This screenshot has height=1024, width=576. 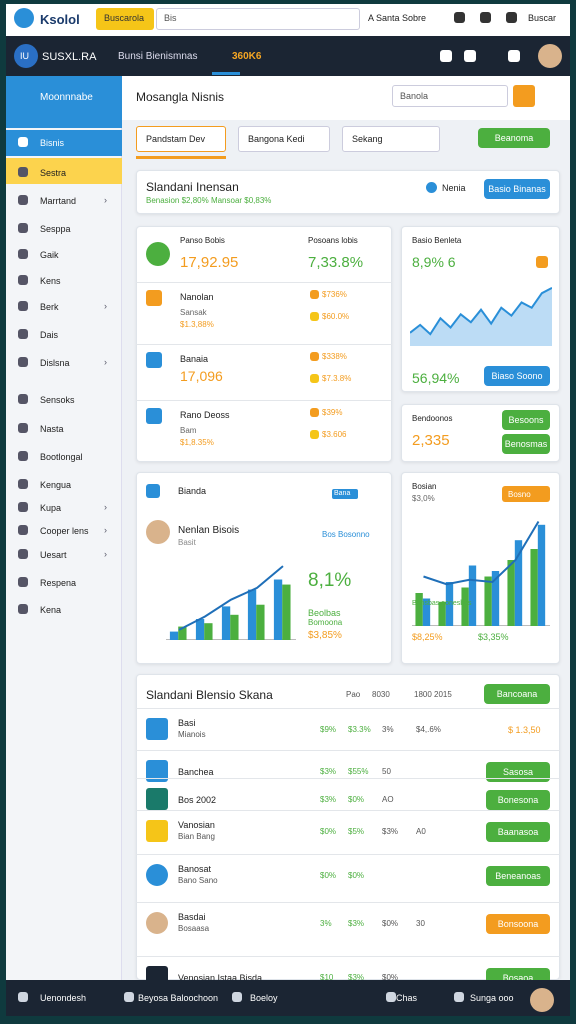 I want to click on sidebar-item: Bisnis, so click(x=52, y=143).